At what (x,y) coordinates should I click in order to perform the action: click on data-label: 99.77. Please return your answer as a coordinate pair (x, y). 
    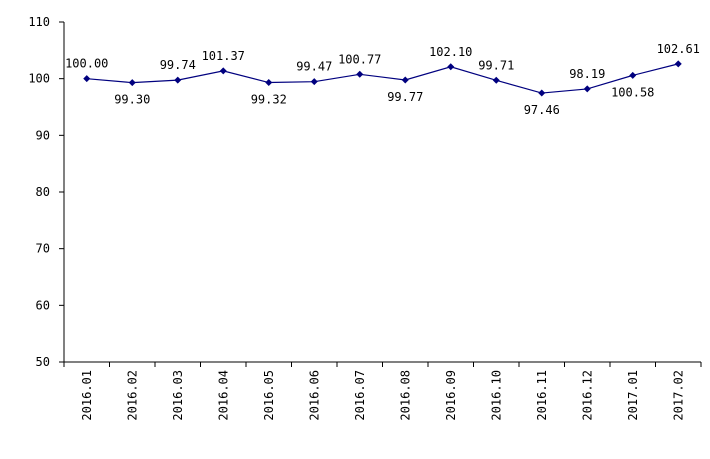
    Looking at the image, I should click on (405, 97).